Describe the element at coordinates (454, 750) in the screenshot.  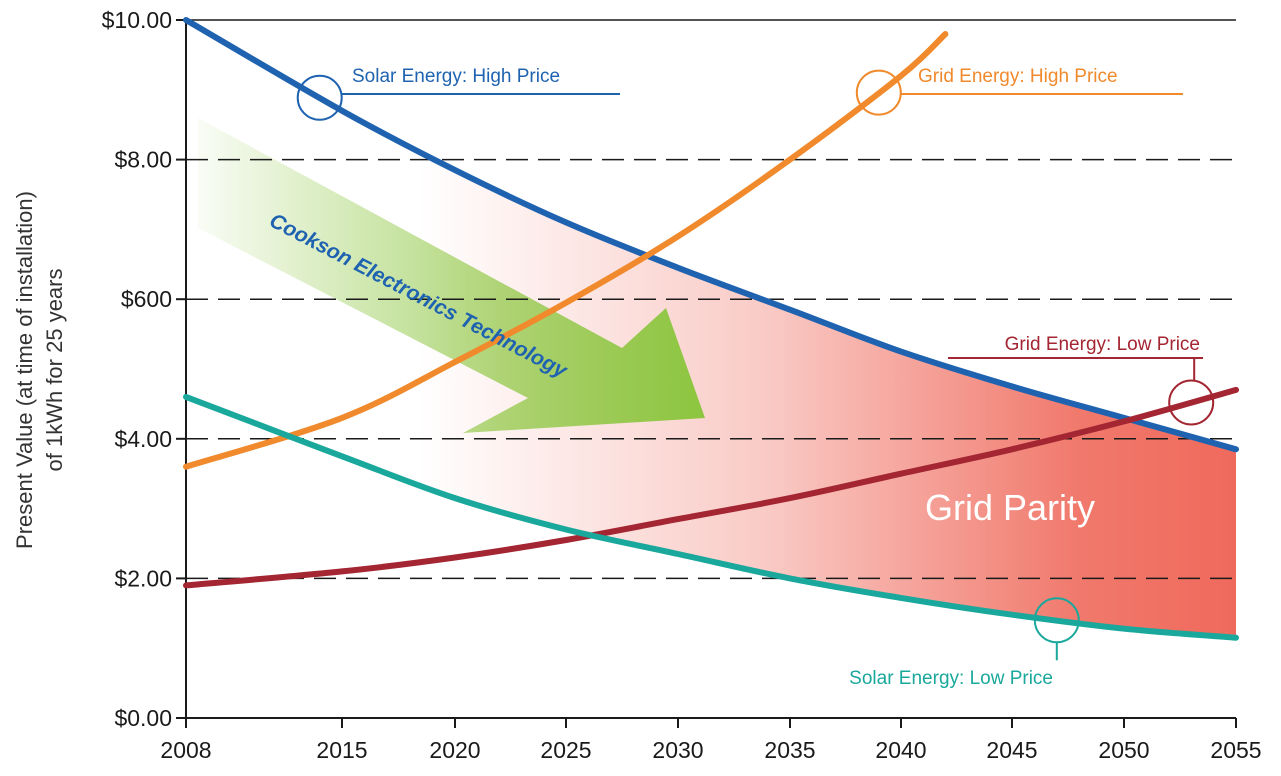
I see `x-tick-label: 2020` at that location.